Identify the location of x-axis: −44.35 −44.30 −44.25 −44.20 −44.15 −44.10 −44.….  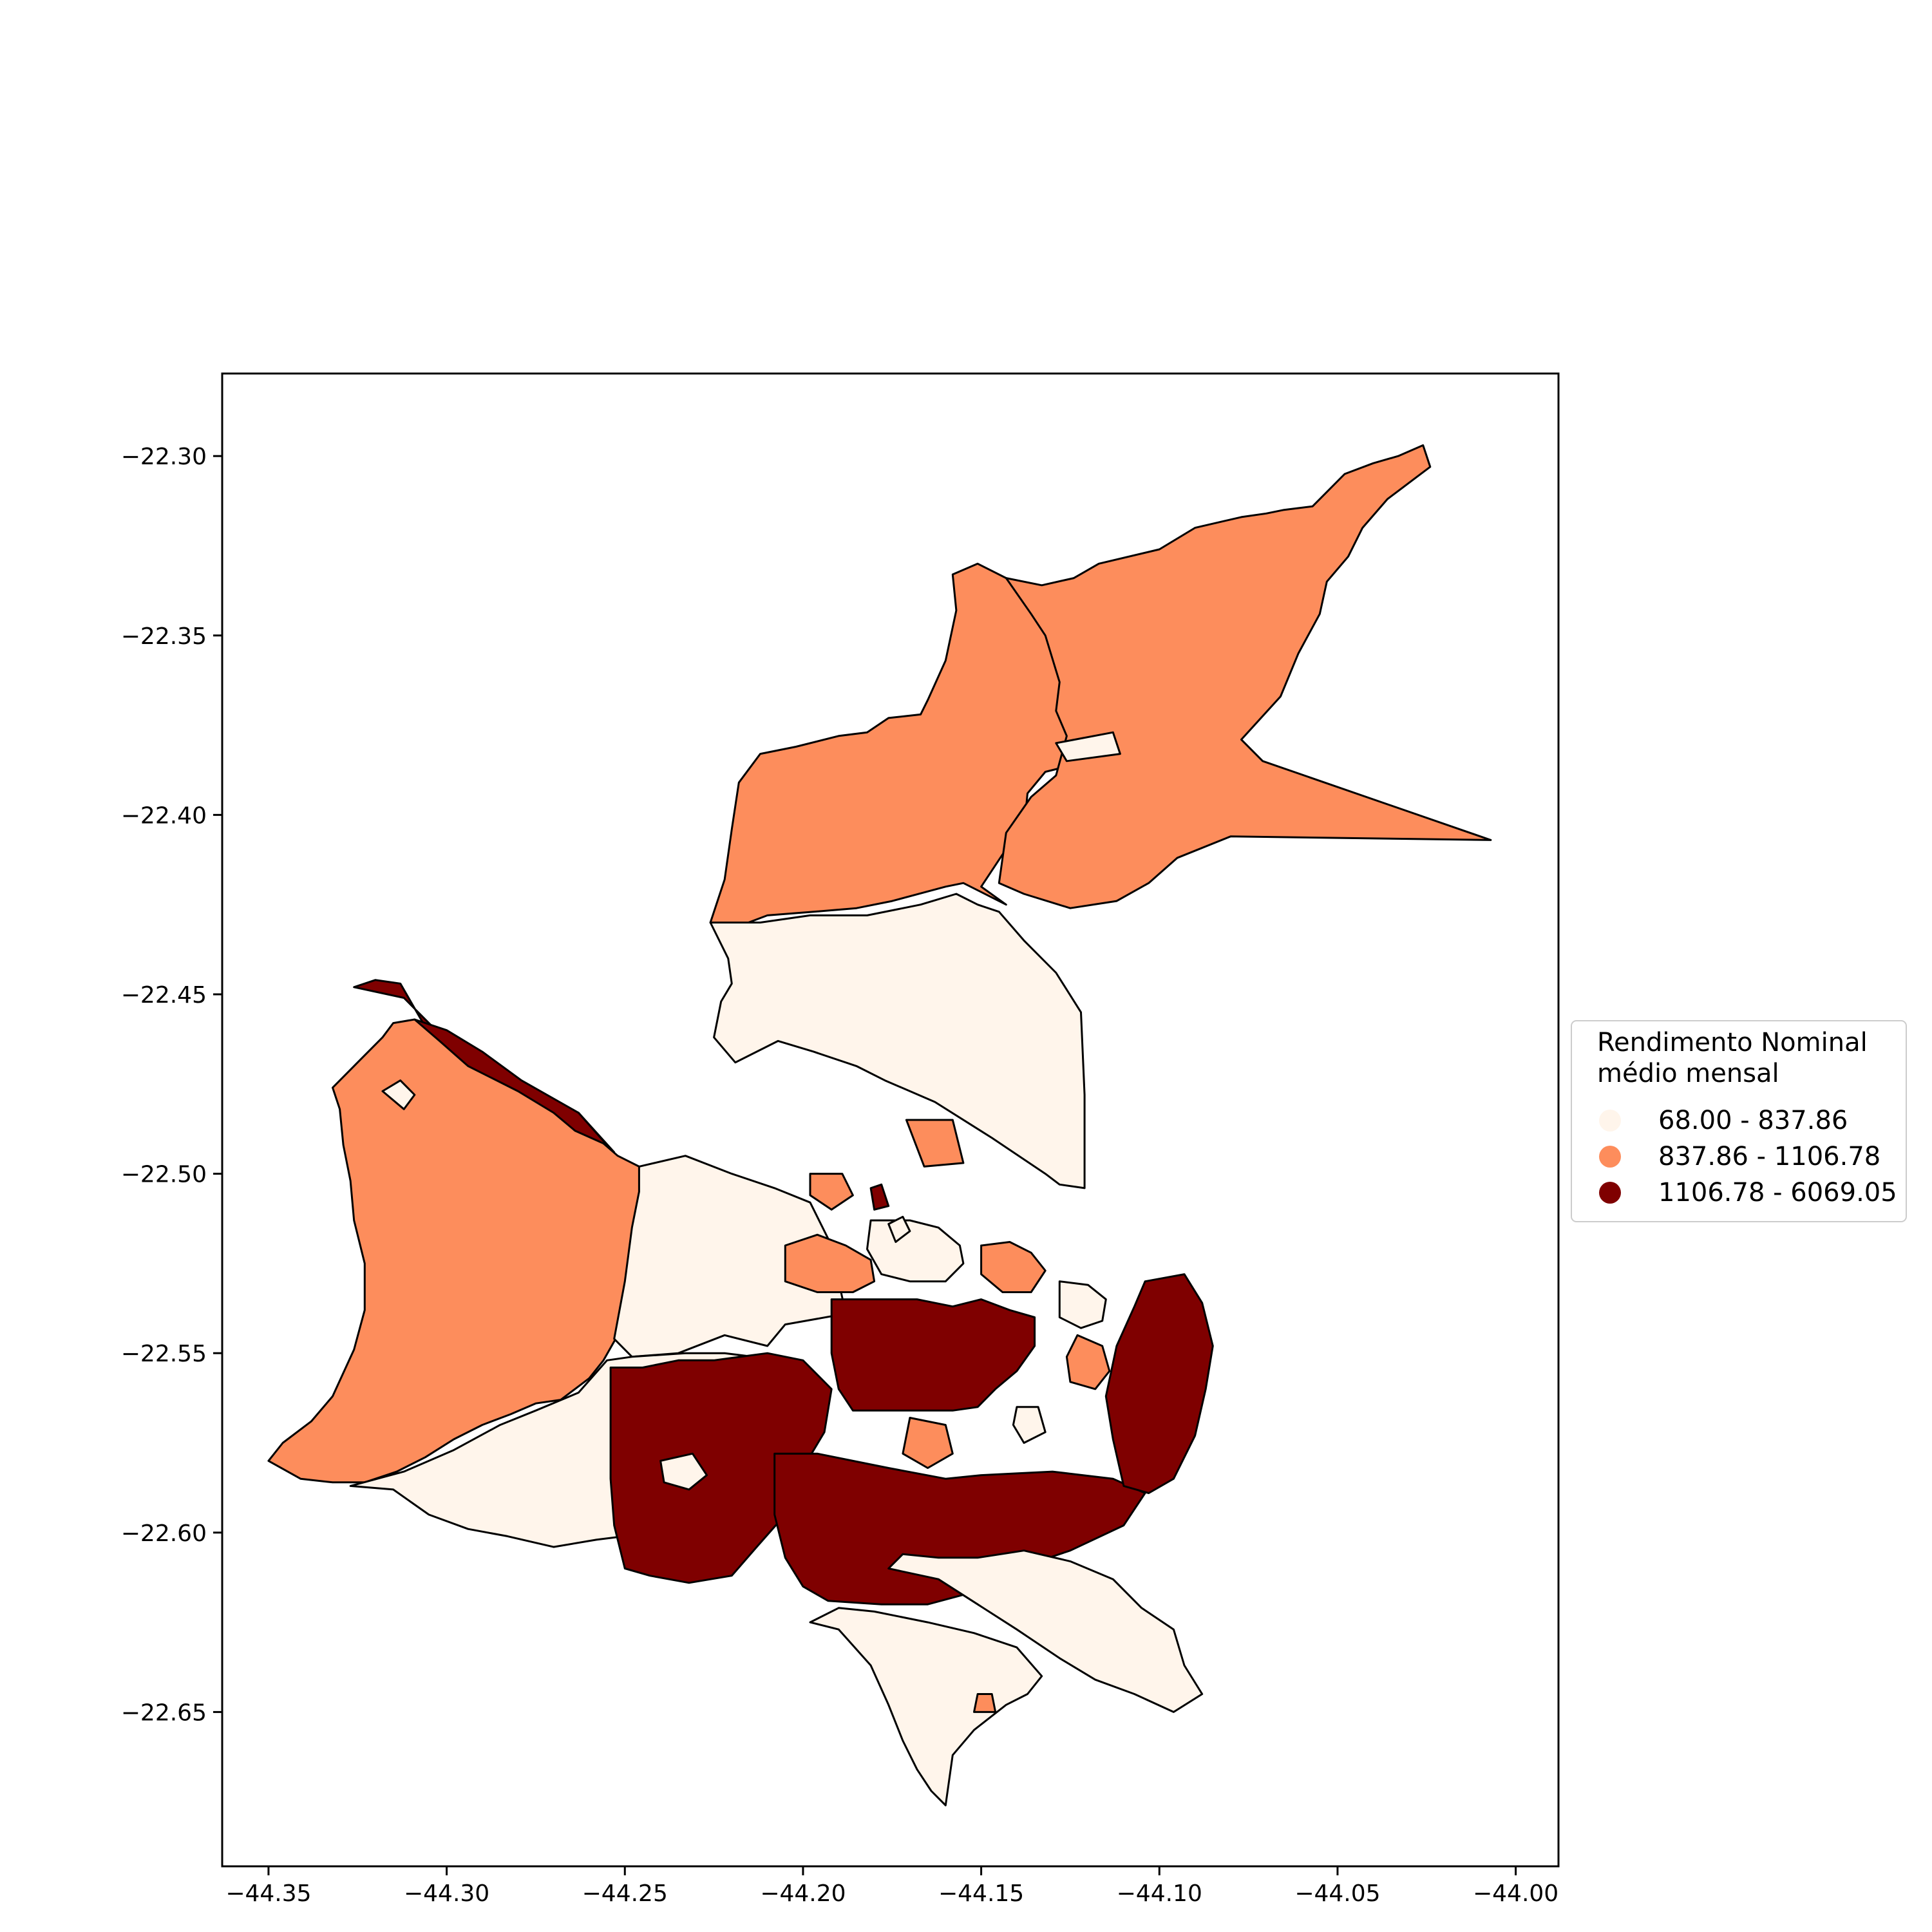
(891, 1886).